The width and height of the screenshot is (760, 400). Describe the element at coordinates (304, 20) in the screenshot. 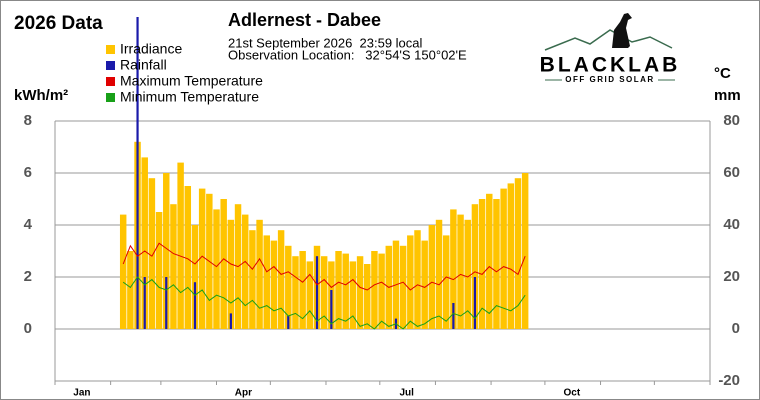

I see `station-name: Adlernest - Dabee` at that location.